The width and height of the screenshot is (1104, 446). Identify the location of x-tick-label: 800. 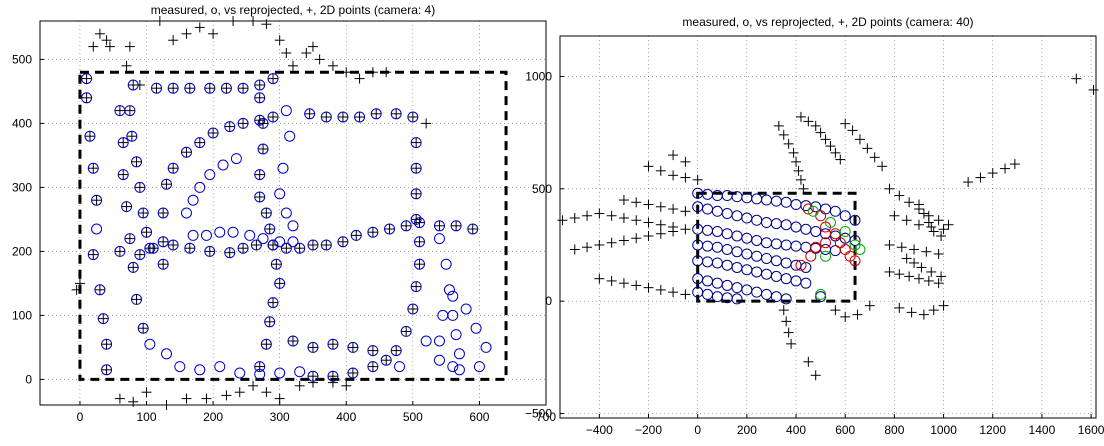
(894, 430).